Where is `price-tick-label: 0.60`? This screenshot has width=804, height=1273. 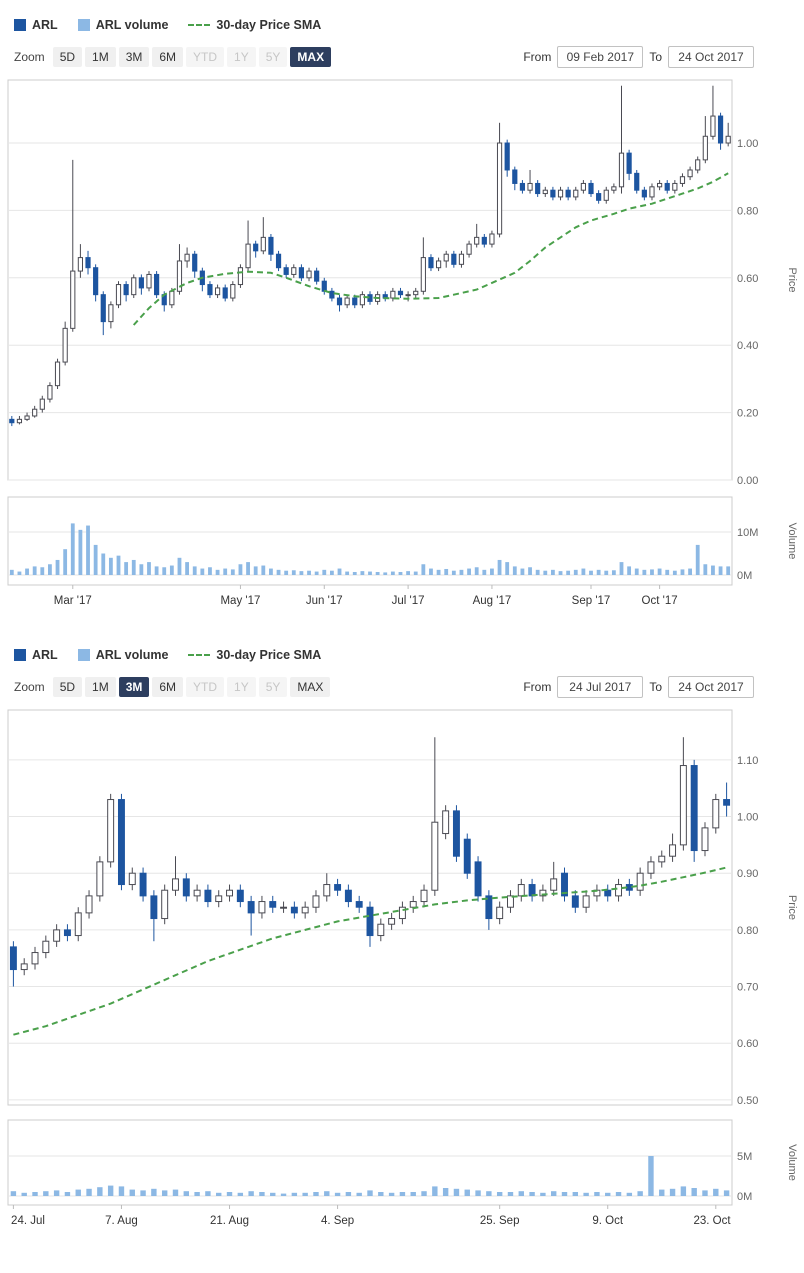 price-tick-label: 0.60 is located at coordinates (747, 1044).